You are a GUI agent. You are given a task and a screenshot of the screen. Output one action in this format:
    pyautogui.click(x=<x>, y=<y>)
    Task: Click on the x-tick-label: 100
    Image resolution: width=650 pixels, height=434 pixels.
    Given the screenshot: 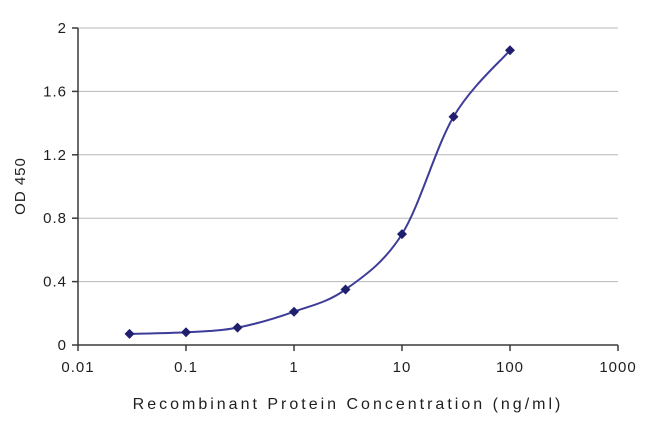 What is the action you would take?
    pyautogui.click(x=510, y=367)
    